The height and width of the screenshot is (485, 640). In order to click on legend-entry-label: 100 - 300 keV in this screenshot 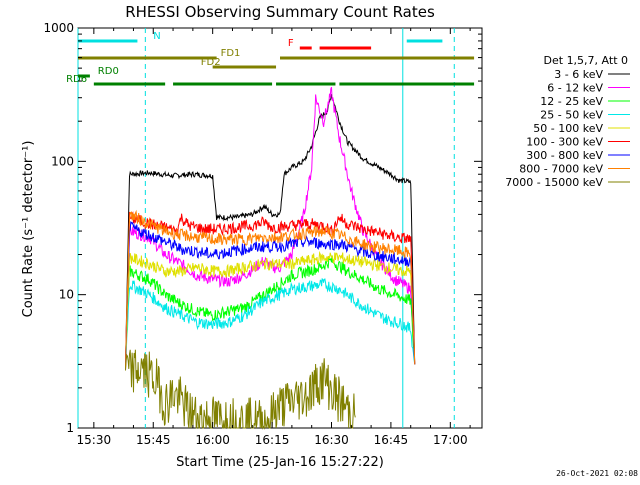, I will do `click(564, 142)`.